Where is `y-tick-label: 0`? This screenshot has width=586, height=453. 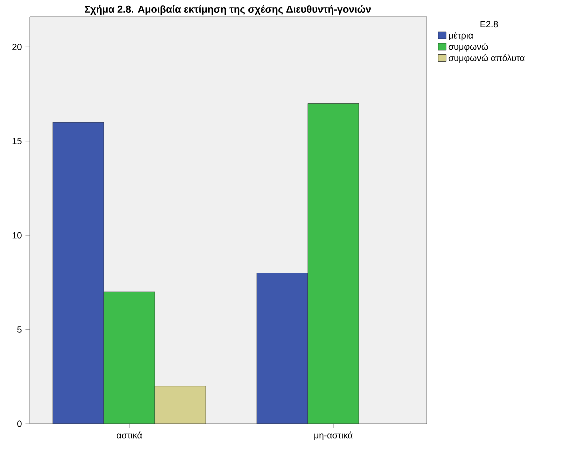 y-tick-label: 0 is located at coordinates (20, 424).